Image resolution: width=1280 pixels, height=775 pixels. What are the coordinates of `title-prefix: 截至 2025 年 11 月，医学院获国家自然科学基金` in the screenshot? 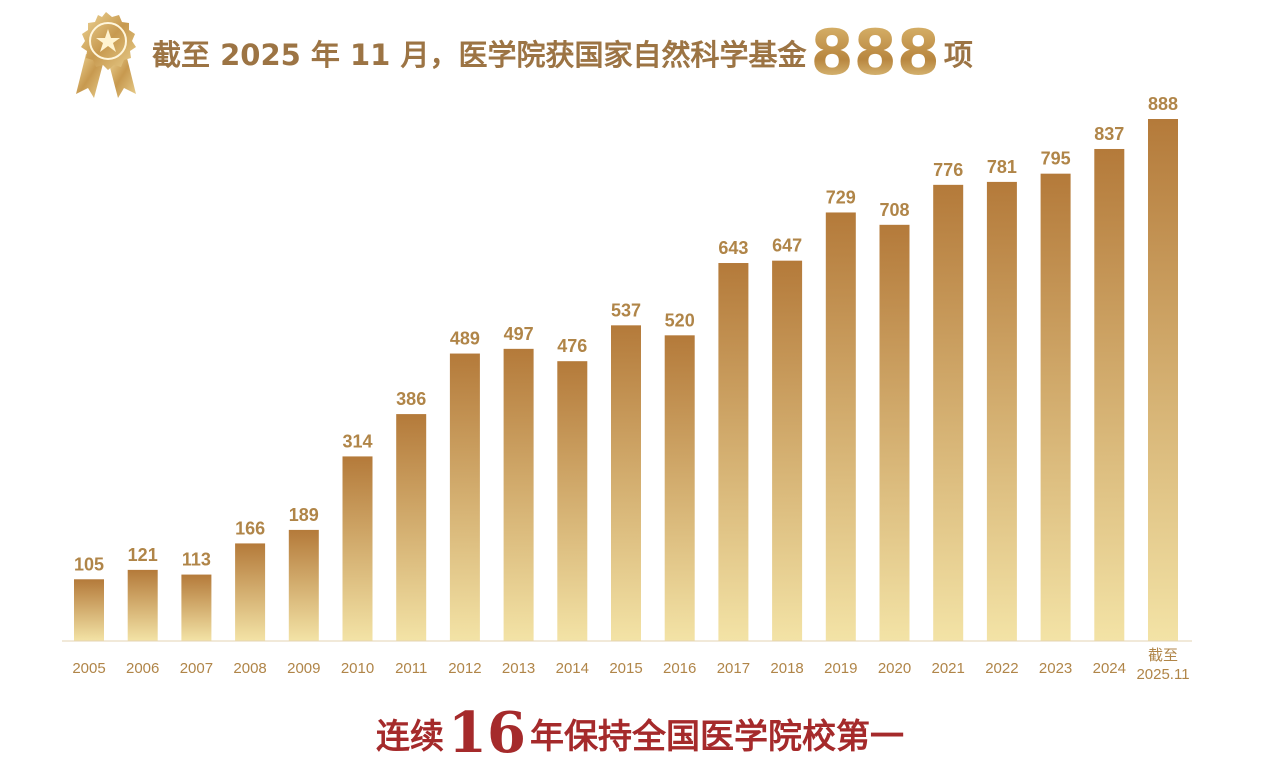 It's located at (479, 55).